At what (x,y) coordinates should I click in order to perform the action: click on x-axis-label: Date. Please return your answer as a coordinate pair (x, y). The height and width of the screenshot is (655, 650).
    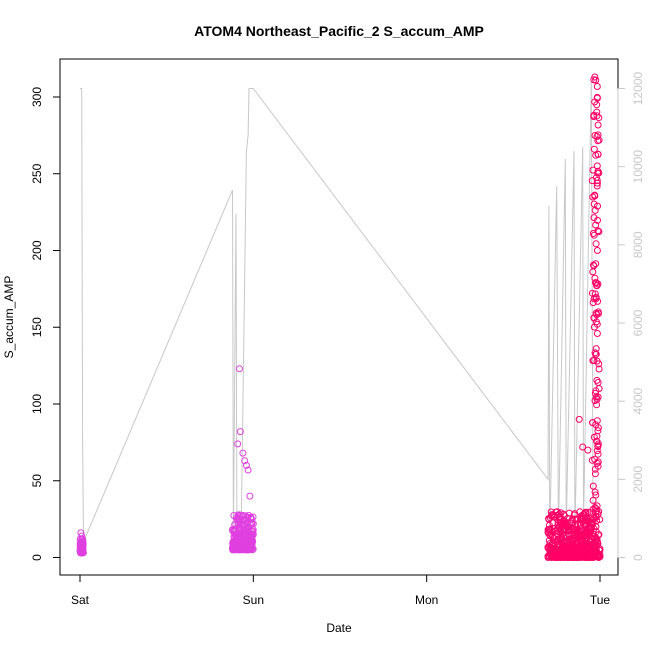
    Looking at the image, I should click on (339, 628).